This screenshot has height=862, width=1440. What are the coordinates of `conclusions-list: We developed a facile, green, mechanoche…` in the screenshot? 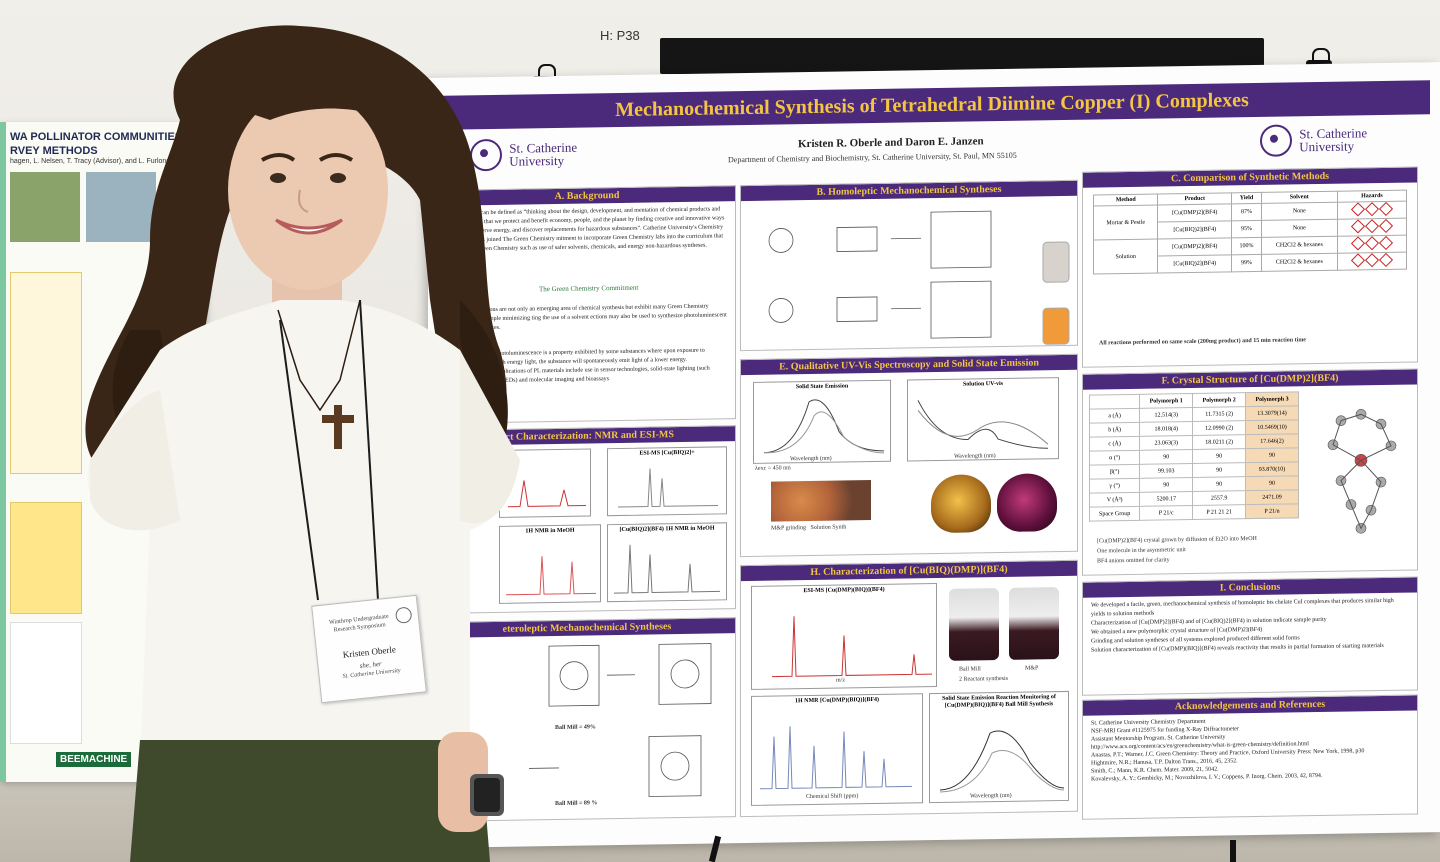 It's located at (1242, 625).